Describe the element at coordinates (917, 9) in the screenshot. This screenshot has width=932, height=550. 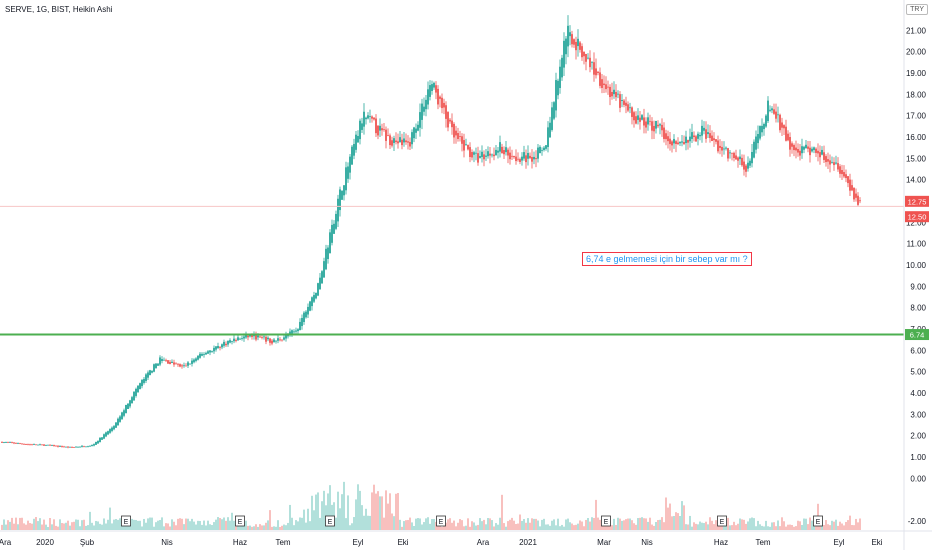
I see `currency-badge: TRY` at that location.